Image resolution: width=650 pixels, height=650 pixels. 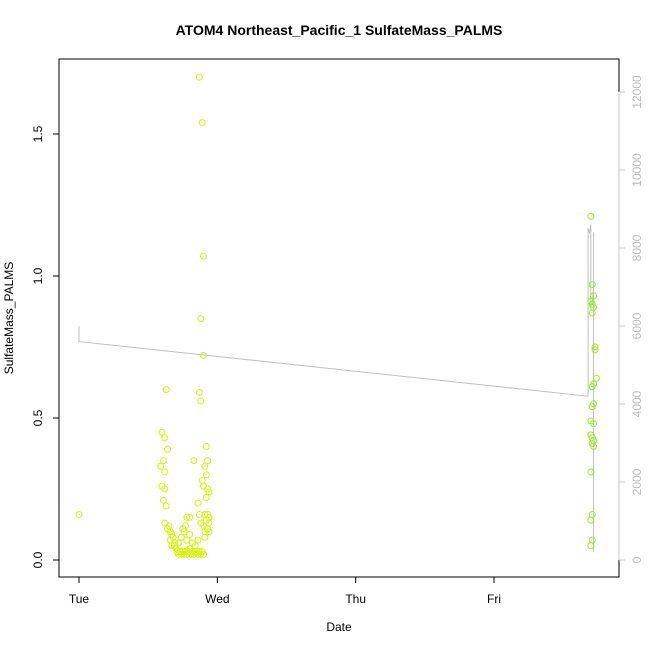 I want to click on right-tick-label: 8000, so click(x=637, y=247).